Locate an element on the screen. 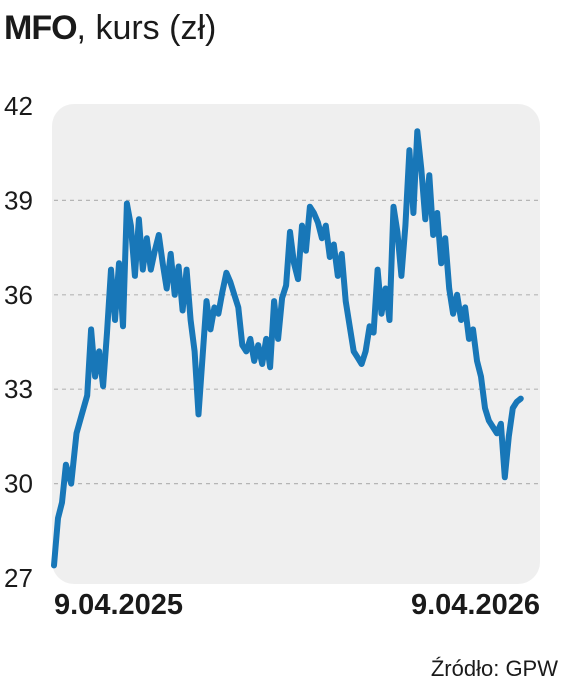 The height and width of the screenshot is (694, 564). chart-title-unit: , kurs (zł) is located at coordinates (146, 28).